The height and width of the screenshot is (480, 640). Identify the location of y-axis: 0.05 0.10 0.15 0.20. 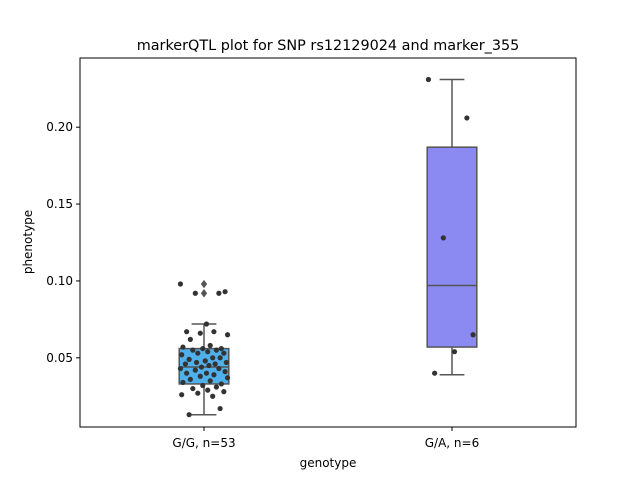
(63, 242).